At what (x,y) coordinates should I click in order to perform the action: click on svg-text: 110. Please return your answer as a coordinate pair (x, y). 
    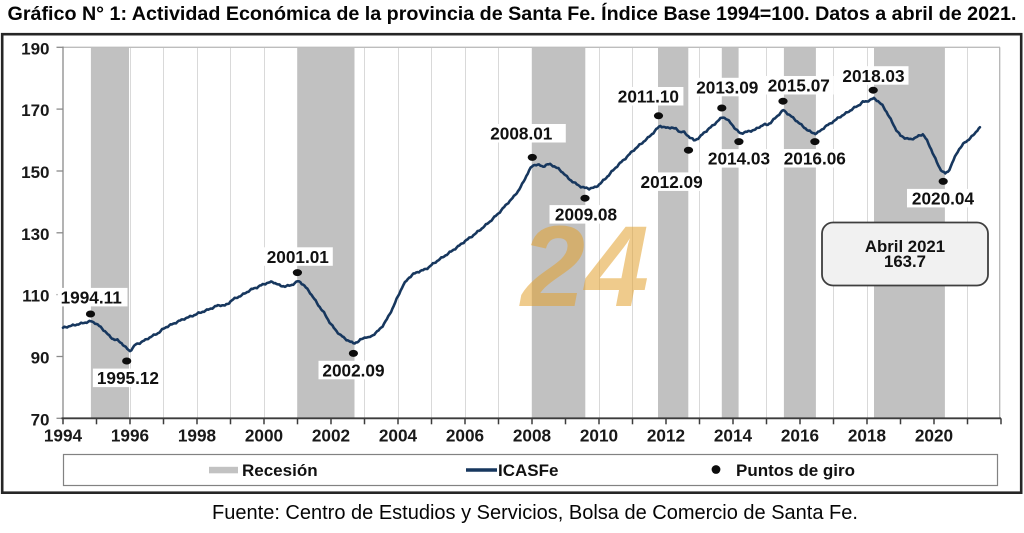
    Looking at the image, I should click on (35, 296).